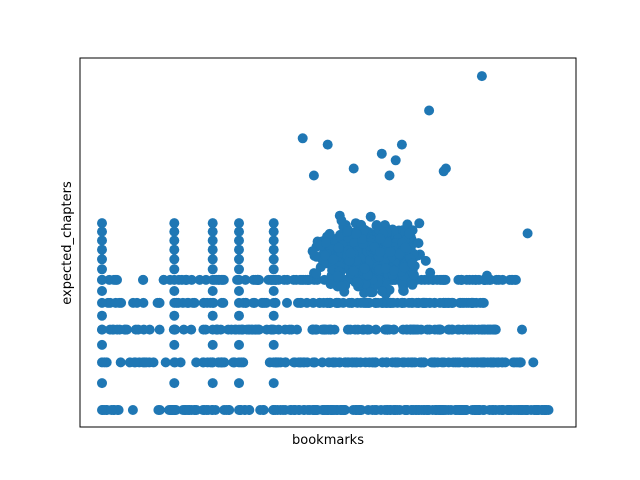 The image size is (640, 480). I want to click on y-axis-label: expected_chapters, so click(67, 243).